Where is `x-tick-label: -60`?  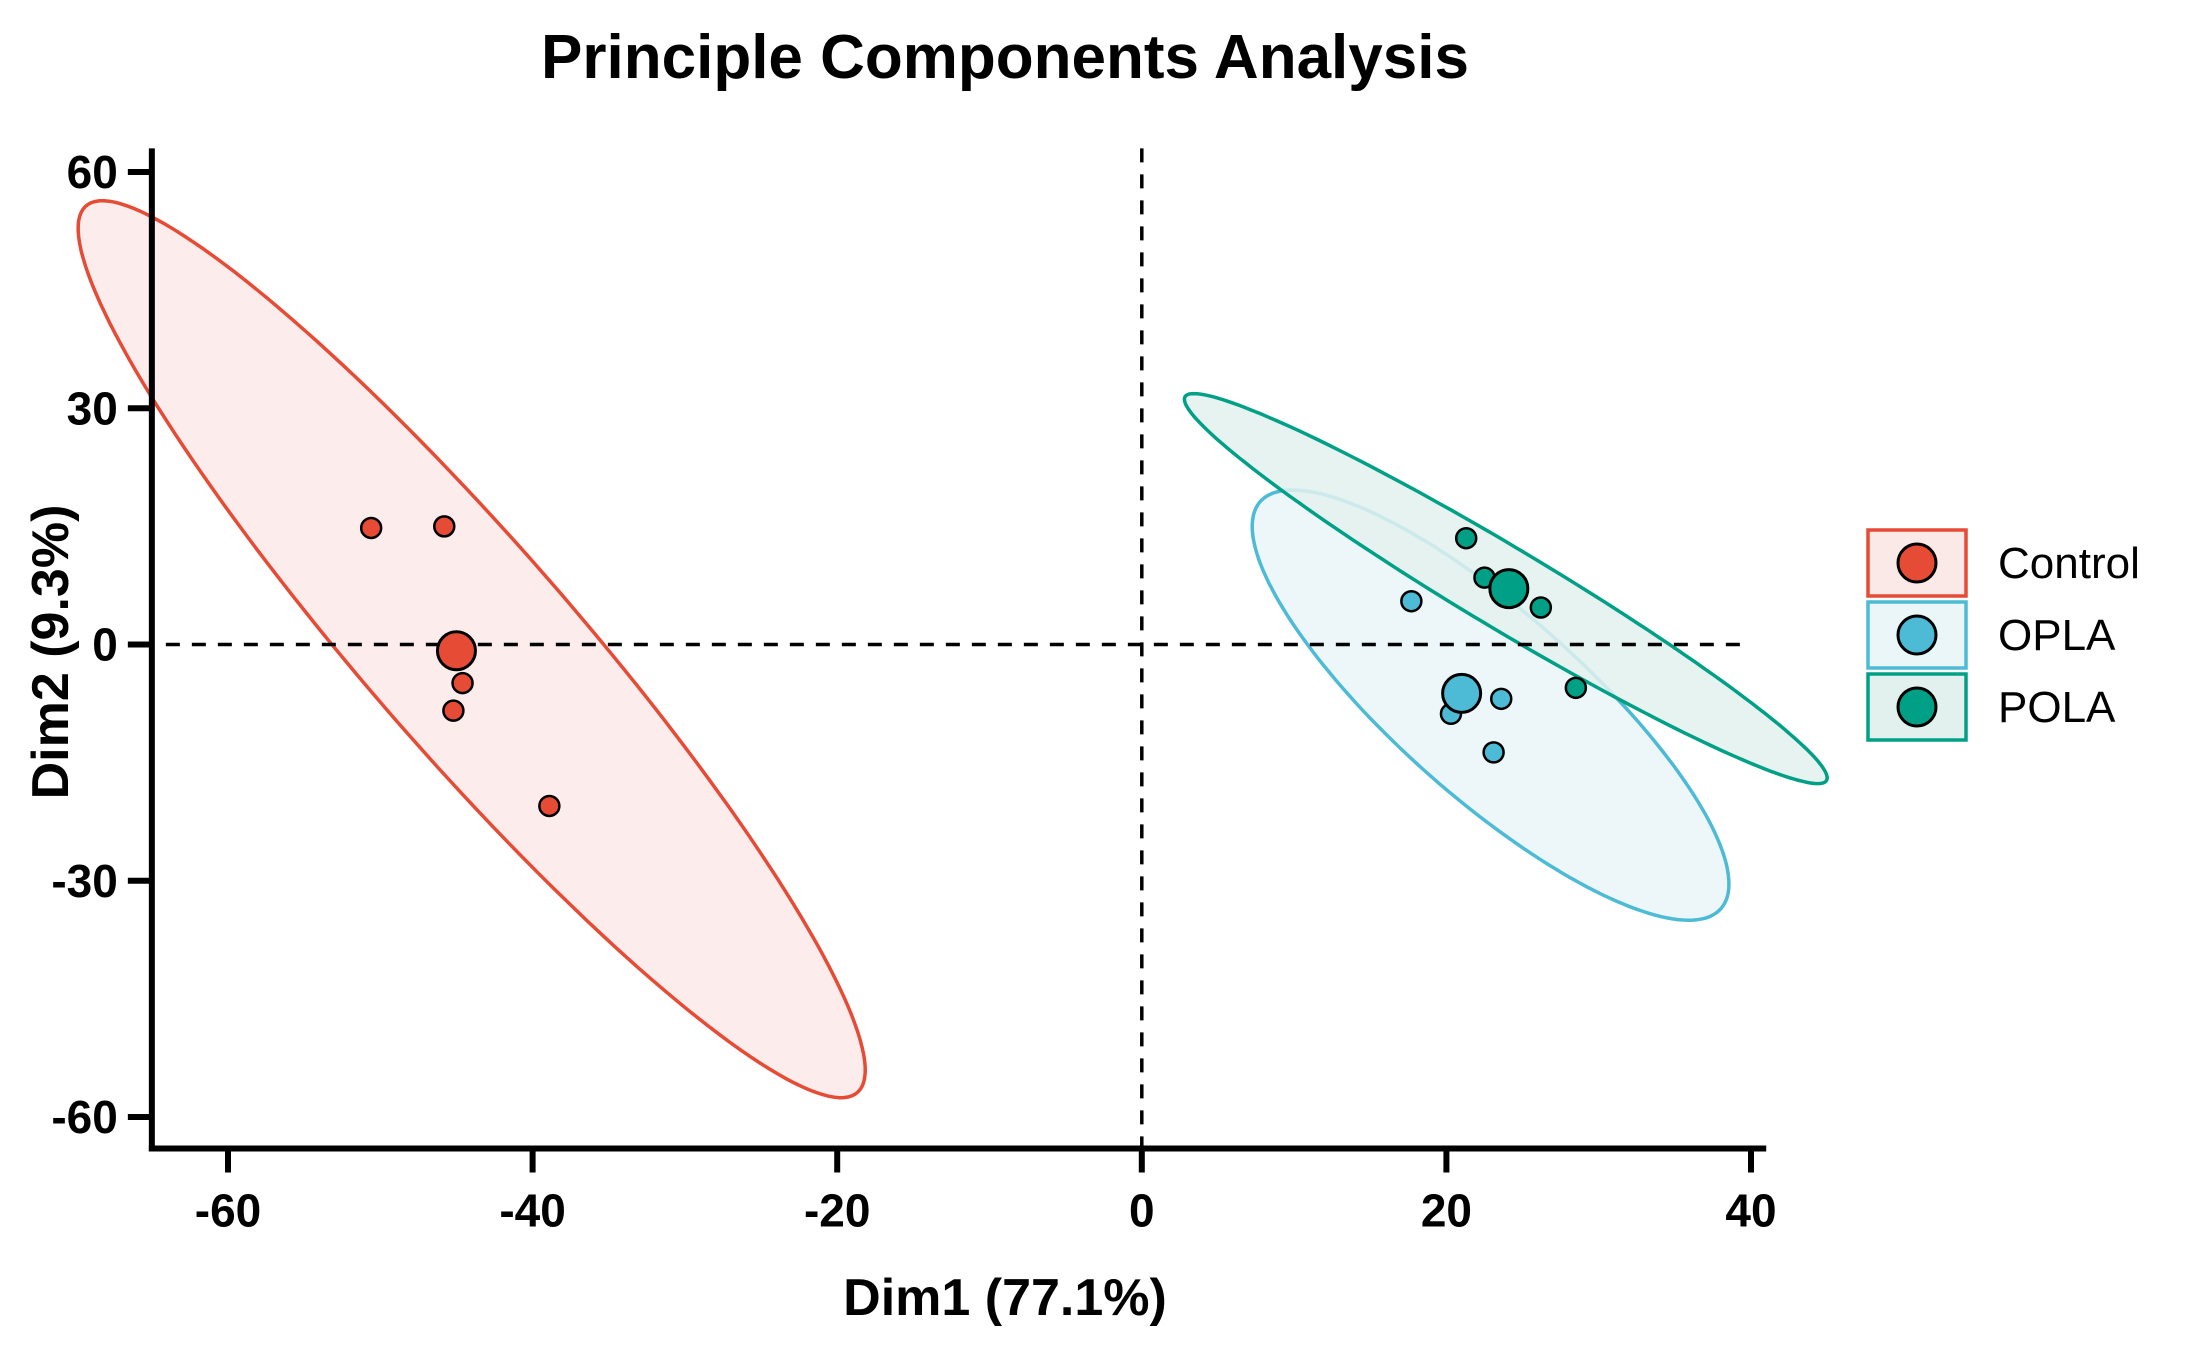
x-tick-label: -60 is located at coordinates (228, 1211).